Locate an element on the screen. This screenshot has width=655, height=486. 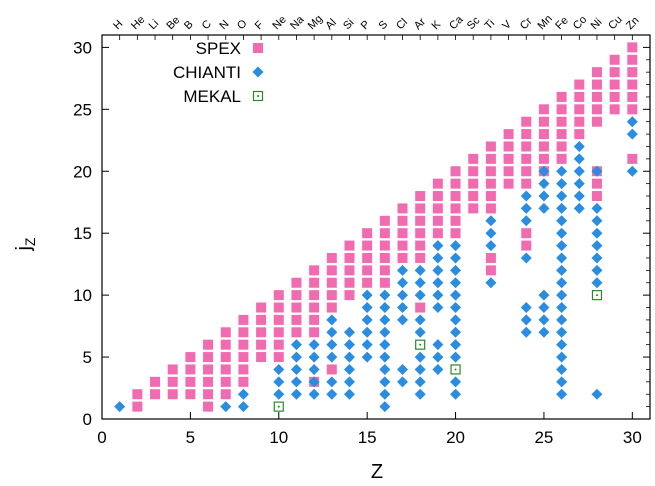
element-label: B is located at coordinates (189, 25).